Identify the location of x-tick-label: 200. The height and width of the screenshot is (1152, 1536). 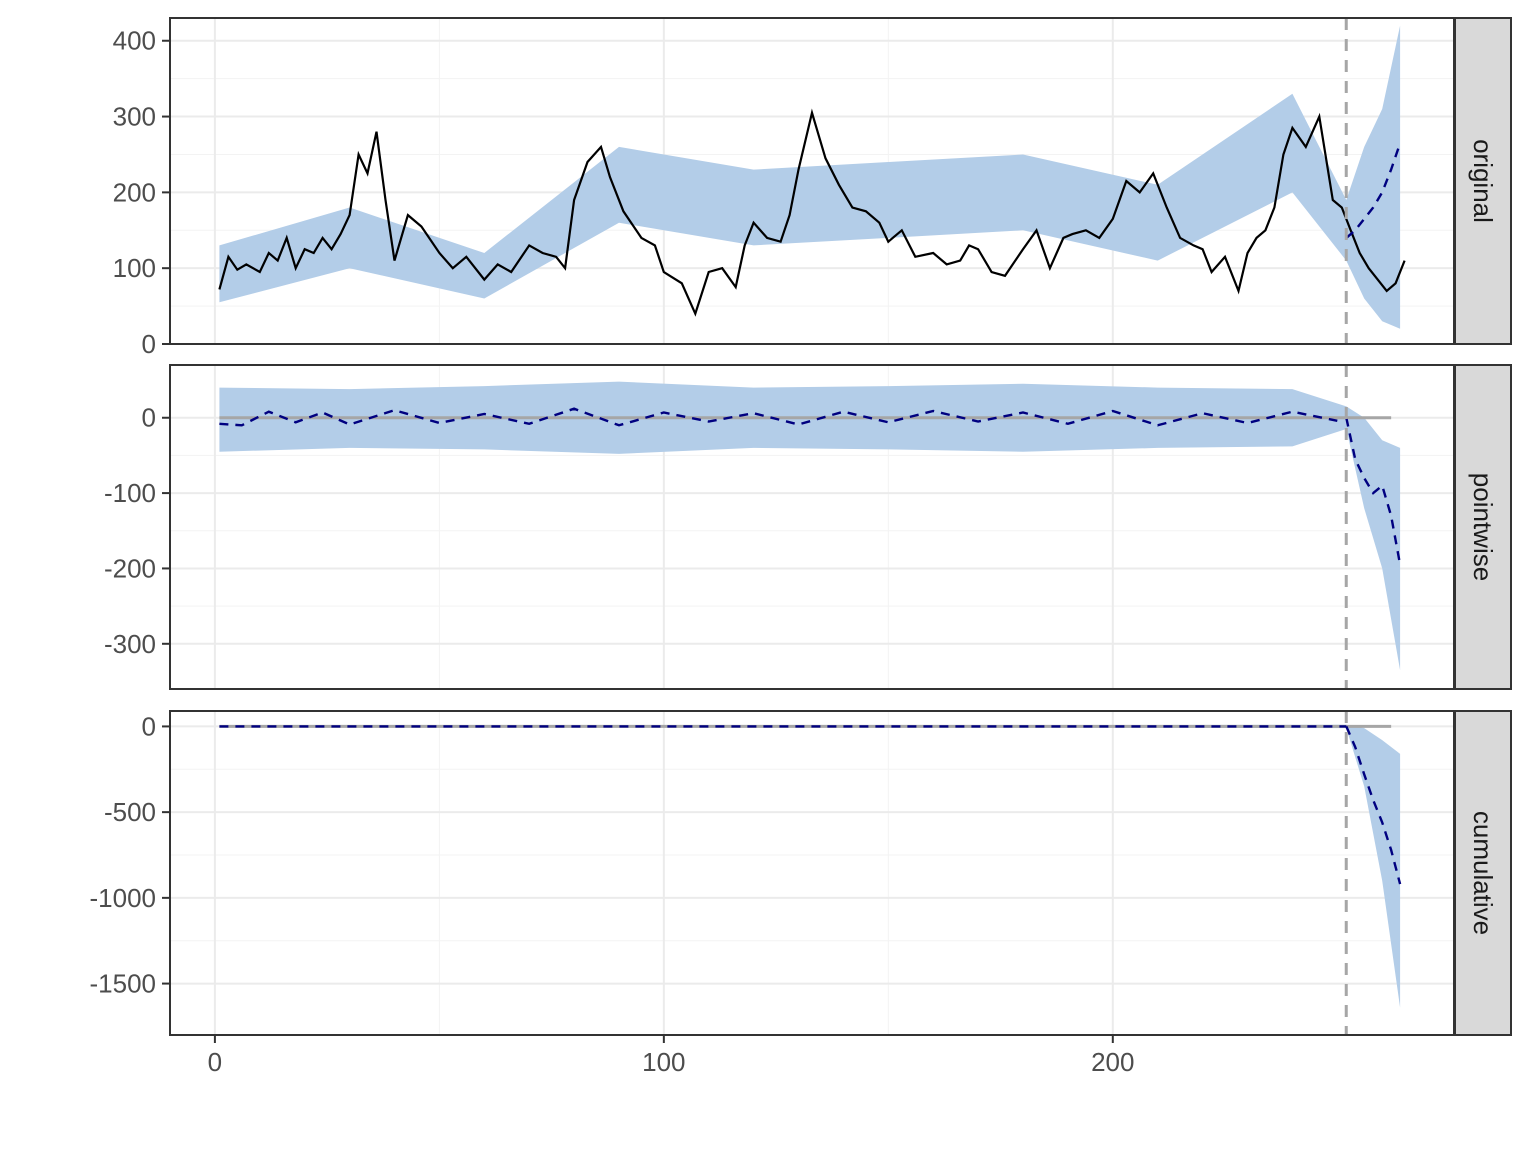
(1112, 1062).